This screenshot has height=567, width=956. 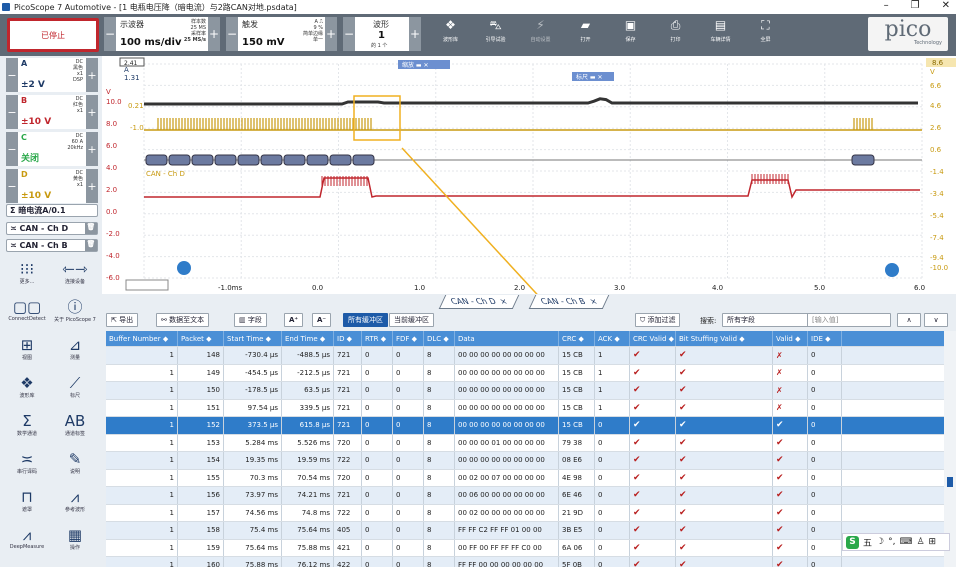 What do you see at coordinates (27, 538) in the screenshot?
I see `nav-deepmeasure: ⩘ DeepMeasure` at bounding box center [27, 538].